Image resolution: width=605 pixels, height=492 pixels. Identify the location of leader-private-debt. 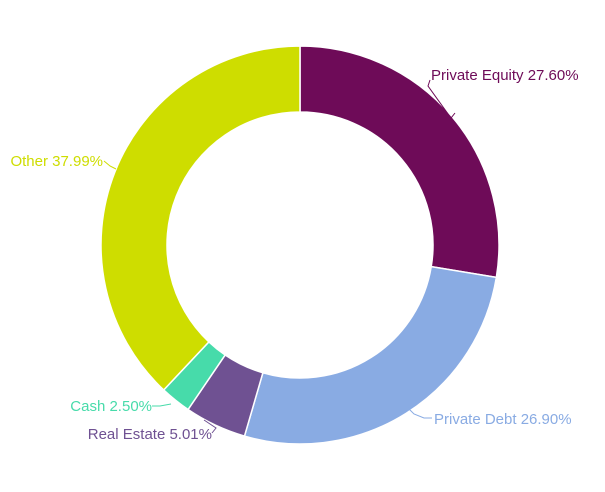
(419, 413).